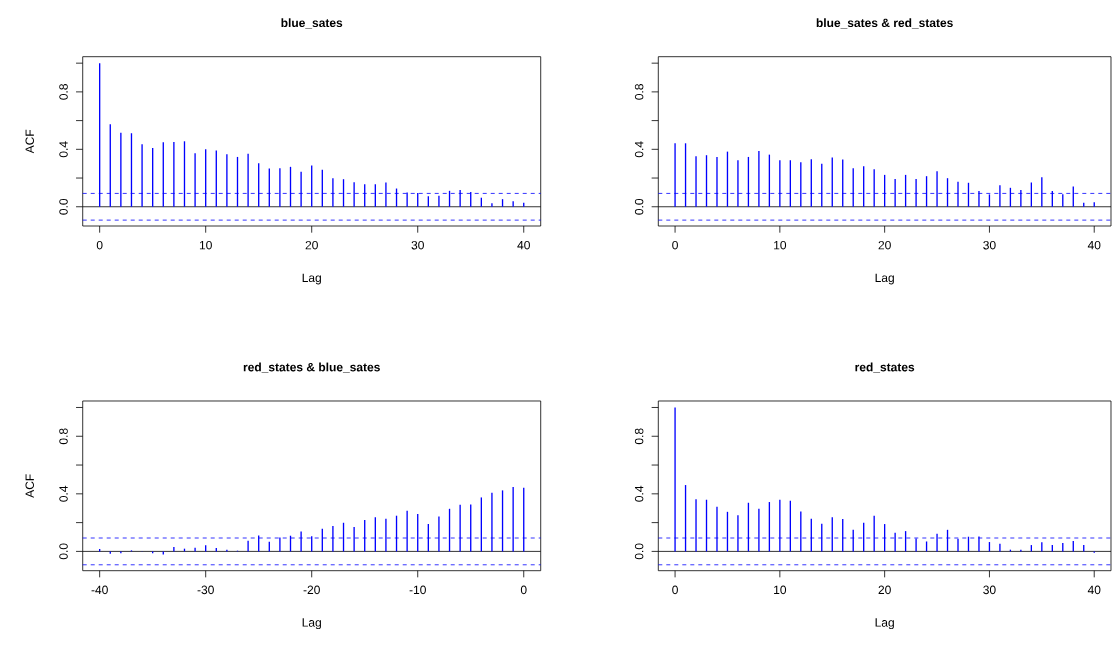 The height and width of the screenshot is (653, 1113). I want to click on chart-title: blue_sates & red_states, so click(884, 23).